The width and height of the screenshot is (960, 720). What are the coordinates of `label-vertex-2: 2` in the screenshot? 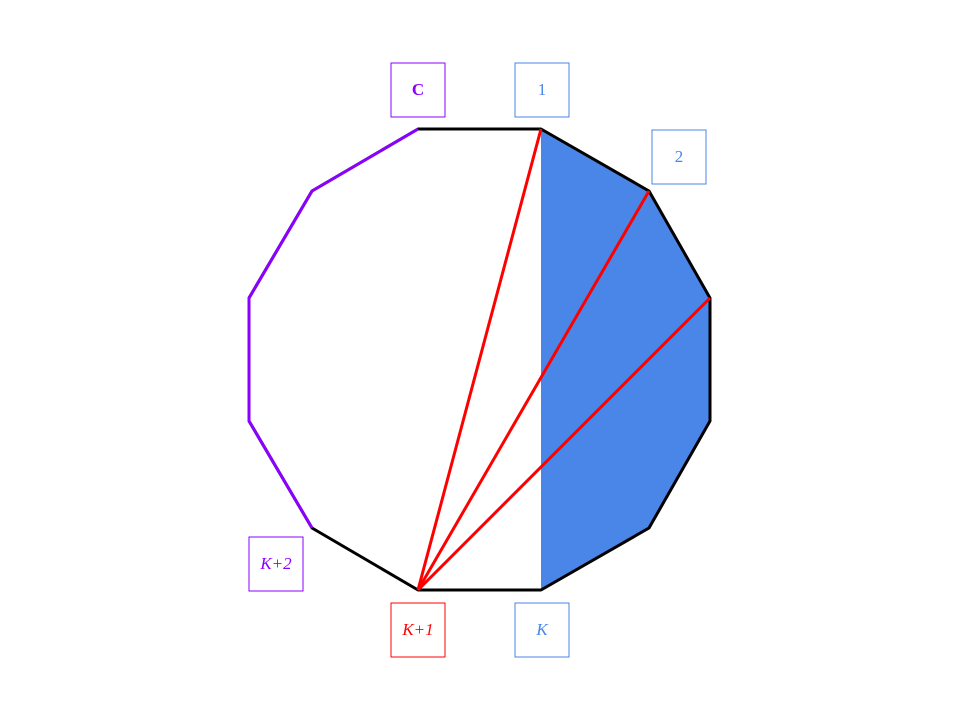 It's located at (679, 157).